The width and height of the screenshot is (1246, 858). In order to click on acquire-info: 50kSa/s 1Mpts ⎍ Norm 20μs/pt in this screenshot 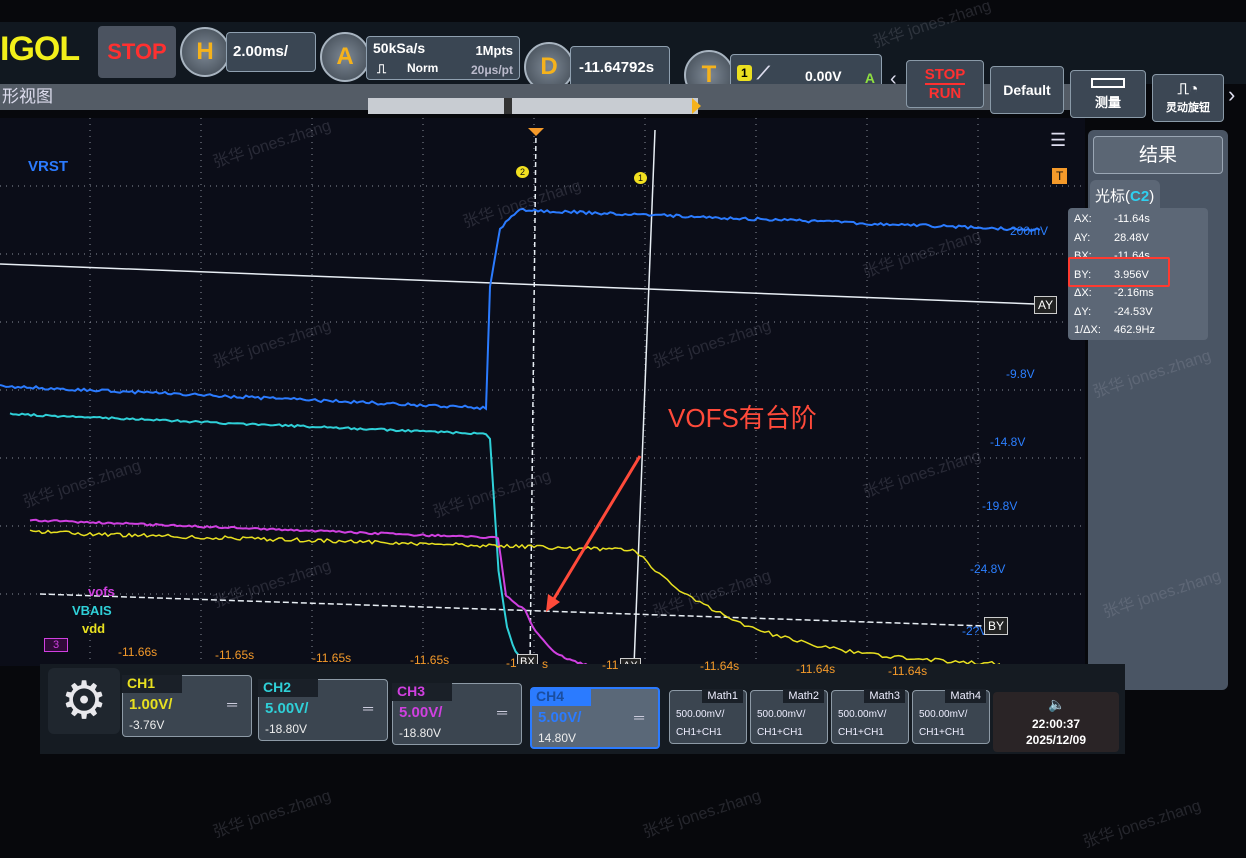, I will do `click(443, 58)`.